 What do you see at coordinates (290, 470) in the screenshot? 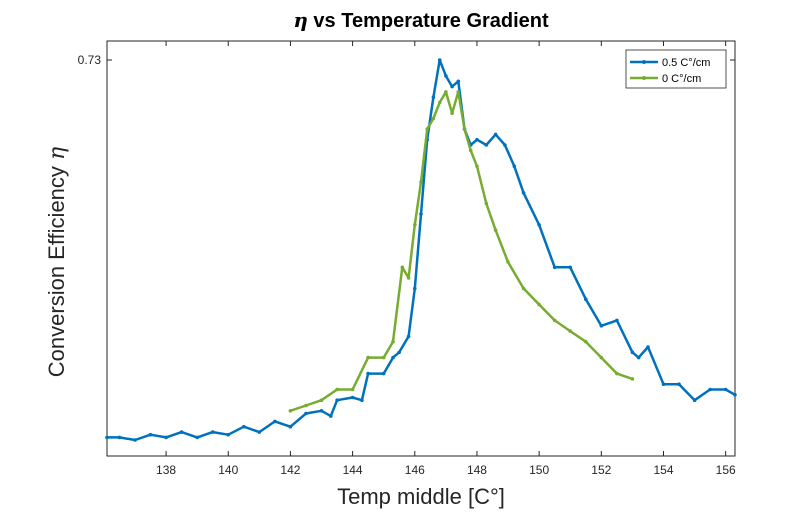
I see `x-tick-label-2: 142` at bounding box center [290, 470].